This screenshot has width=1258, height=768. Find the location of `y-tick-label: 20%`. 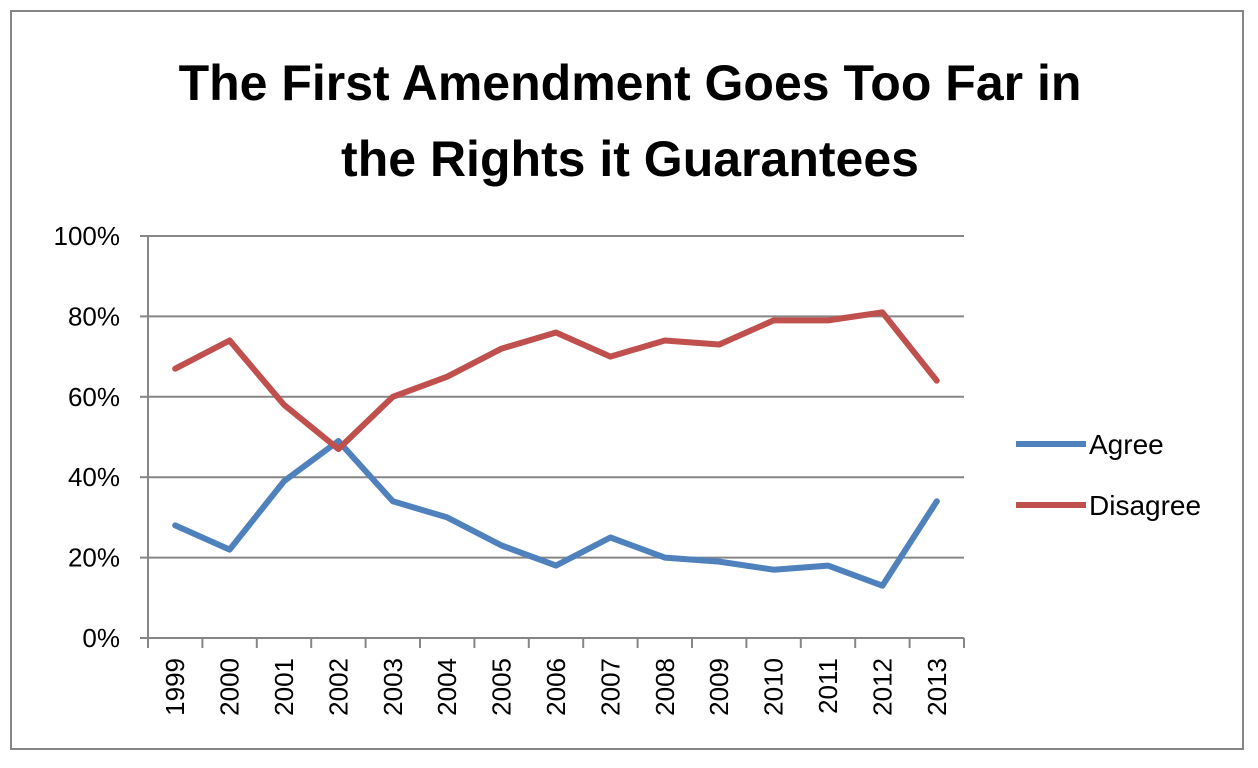

y-tick-label: 20% is located at coordinates (94, 558).